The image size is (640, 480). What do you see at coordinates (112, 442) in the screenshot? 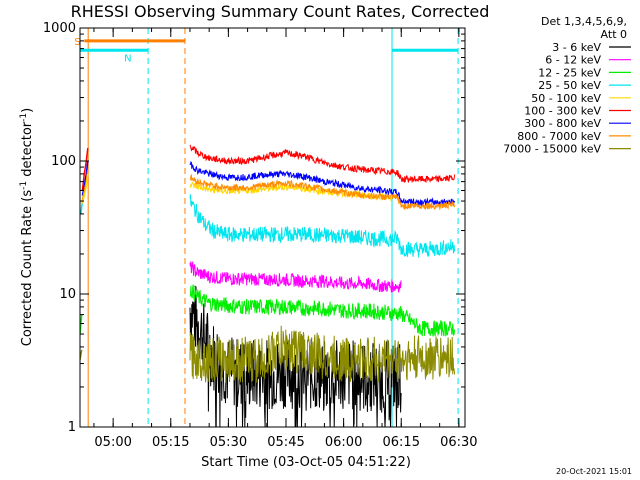
I see `x-tick-label: 05:00` at bounding box center [112, 442].